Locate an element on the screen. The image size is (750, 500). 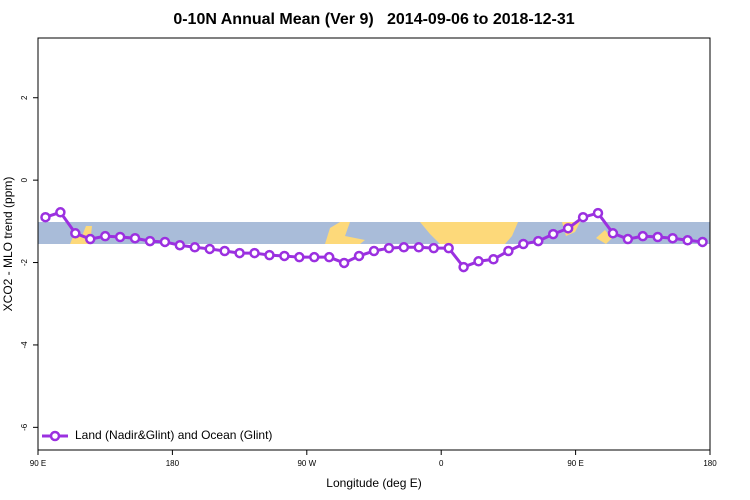
y-tick-label: 0 is located at coordinates (24, 179).